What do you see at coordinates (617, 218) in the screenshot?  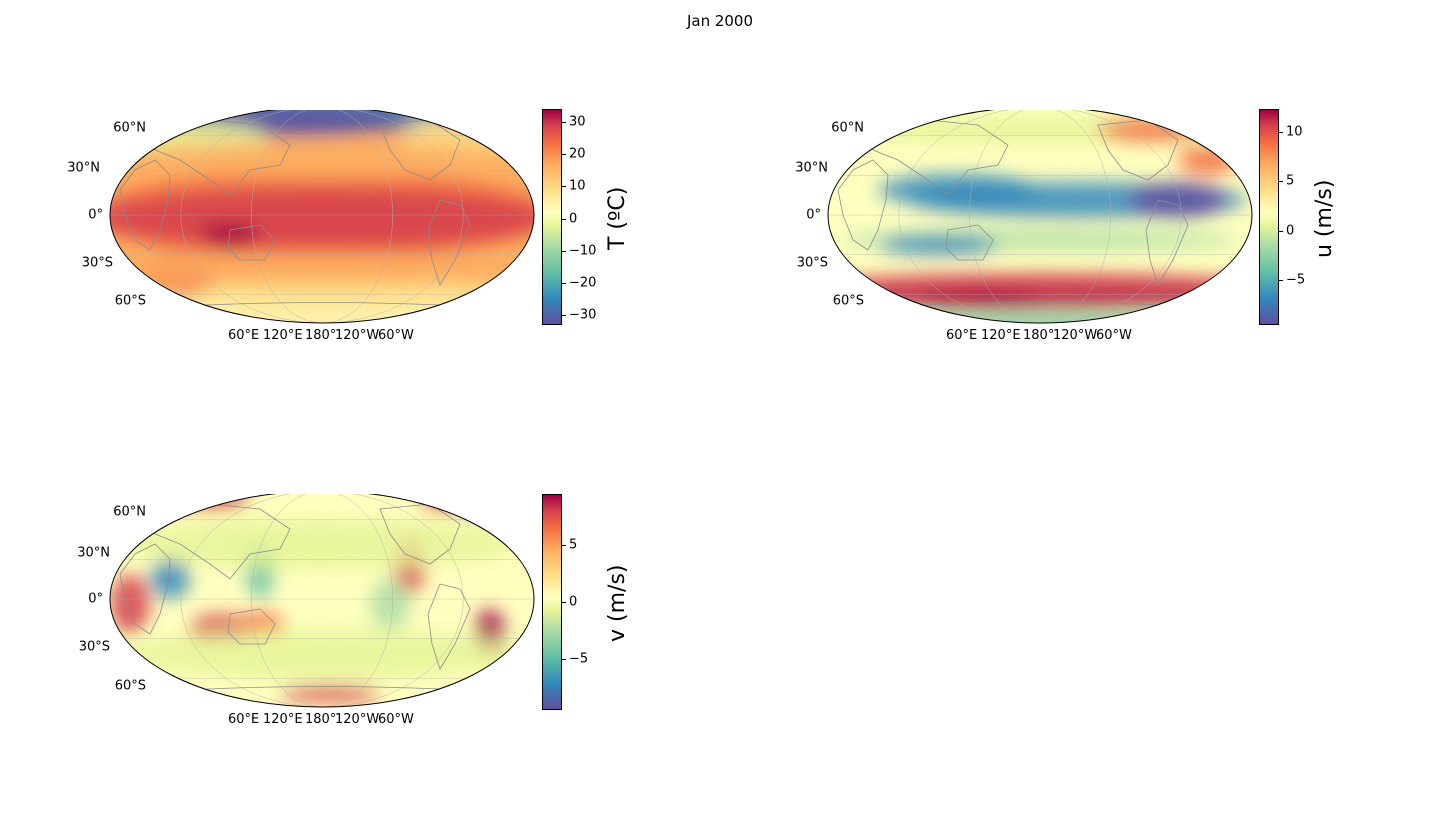 I see `colorbar-label-temperature: T (ºC)` at bounding box center [617, 218].